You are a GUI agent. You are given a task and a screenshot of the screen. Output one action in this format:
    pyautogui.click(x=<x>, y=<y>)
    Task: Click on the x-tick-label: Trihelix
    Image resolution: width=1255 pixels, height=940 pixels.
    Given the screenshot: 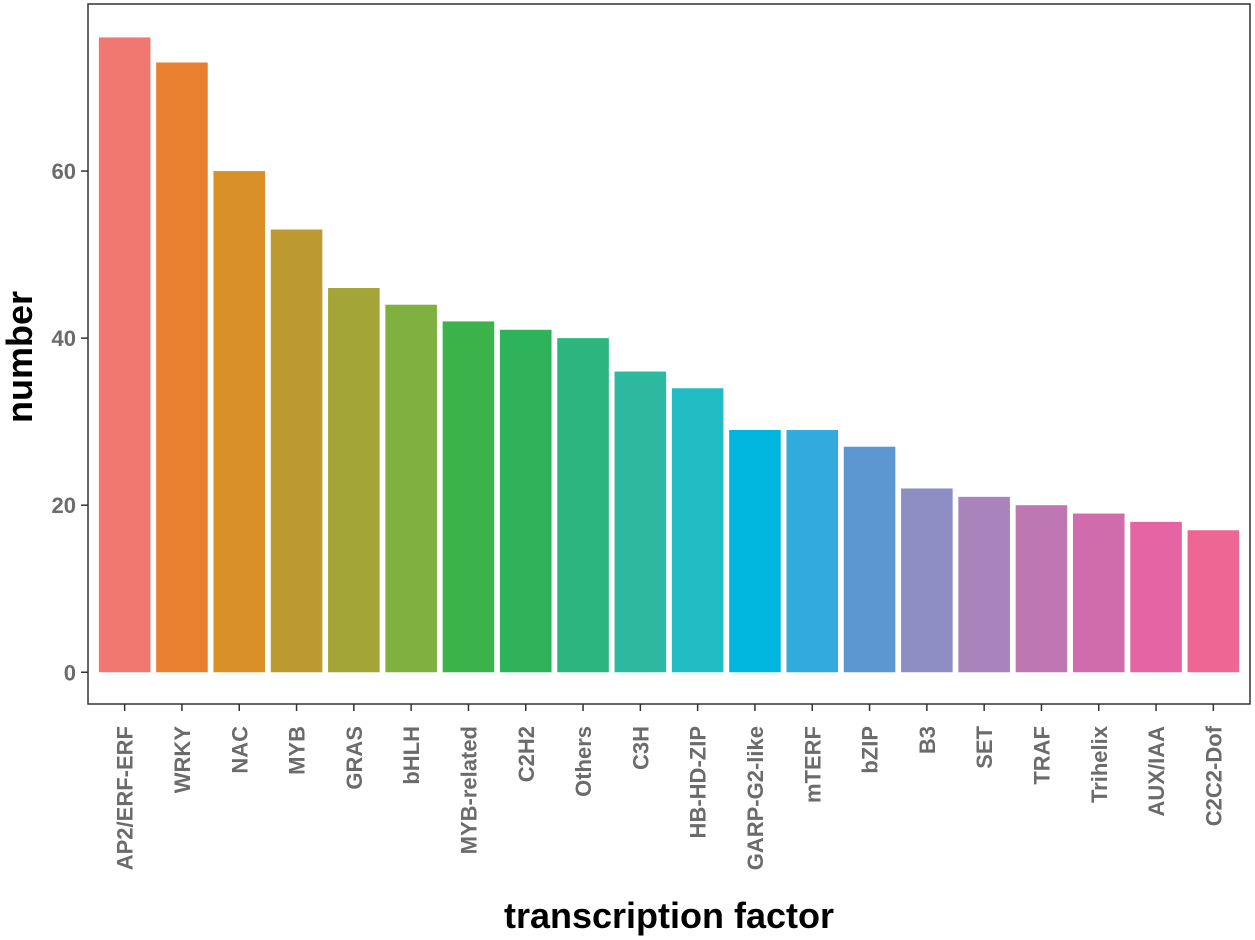 What is the action you would take?
    pyautogui.click(x=1099, y=764)
    